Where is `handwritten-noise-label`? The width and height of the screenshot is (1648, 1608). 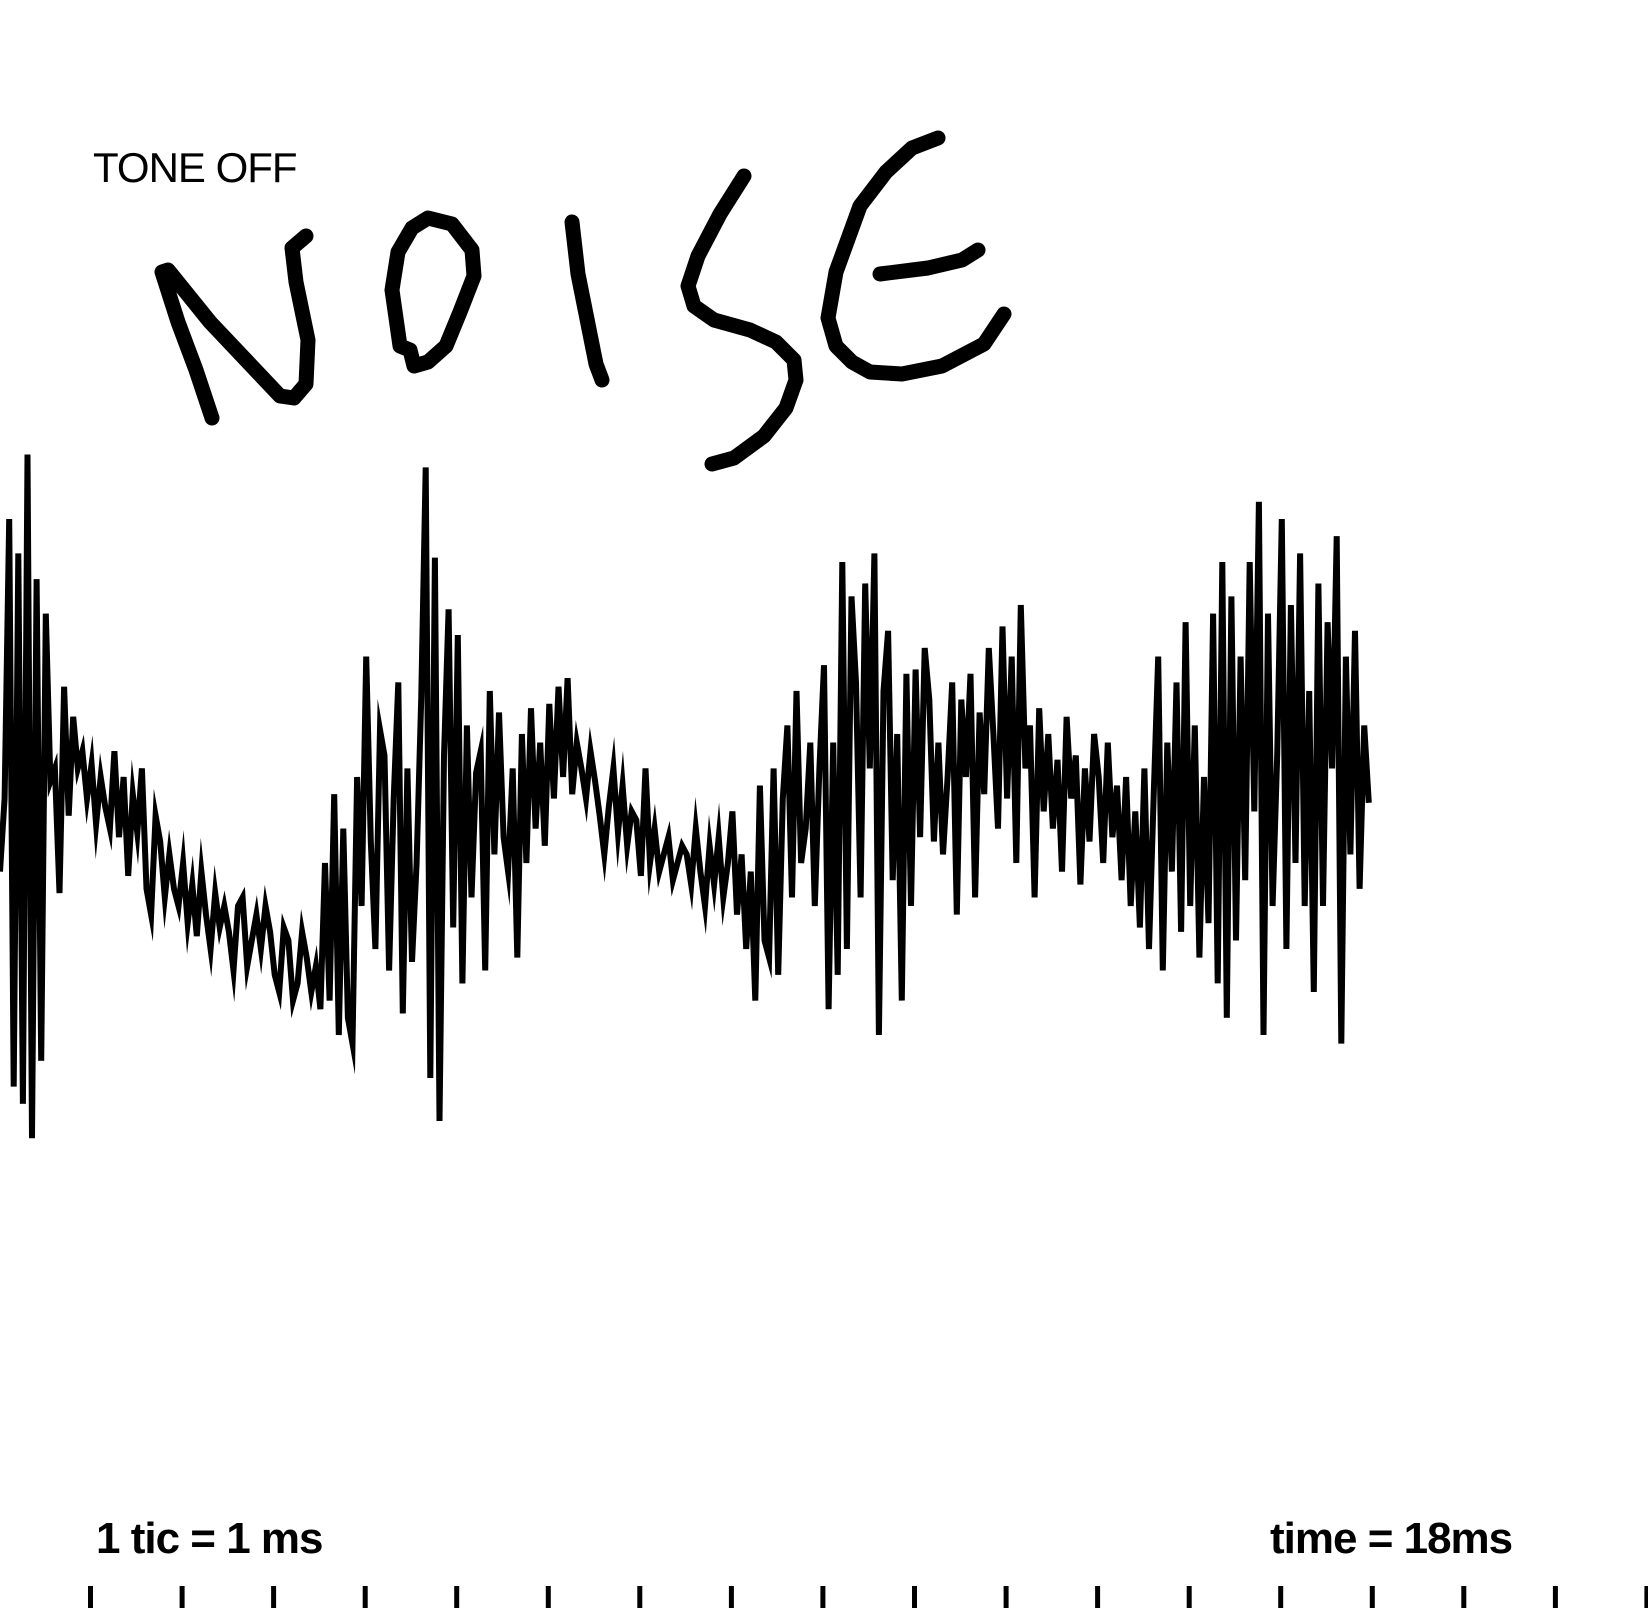 handwritten-noise-label is located at coordinates (583, 301).